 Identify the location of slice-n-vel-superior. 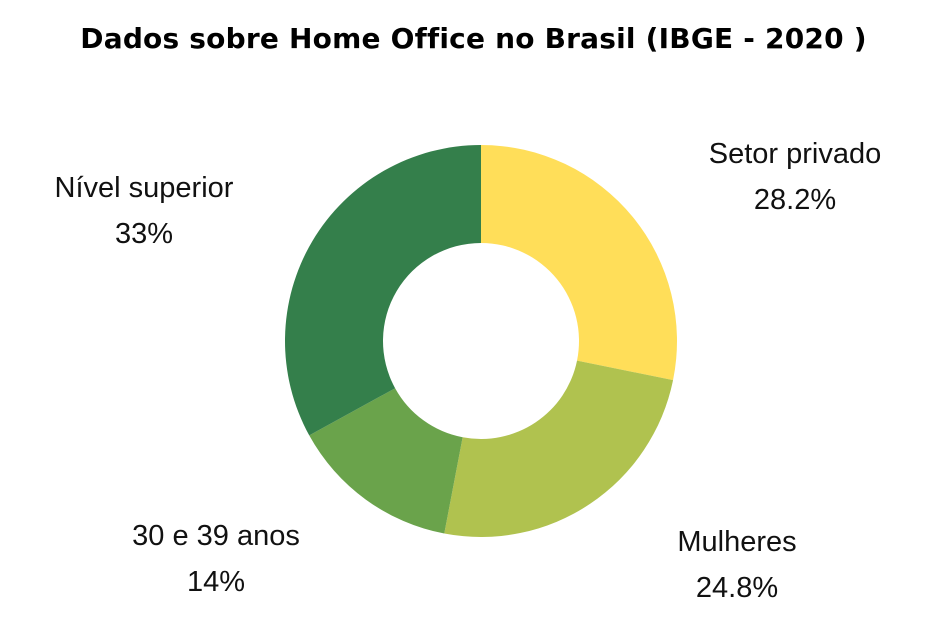
(383, 290).